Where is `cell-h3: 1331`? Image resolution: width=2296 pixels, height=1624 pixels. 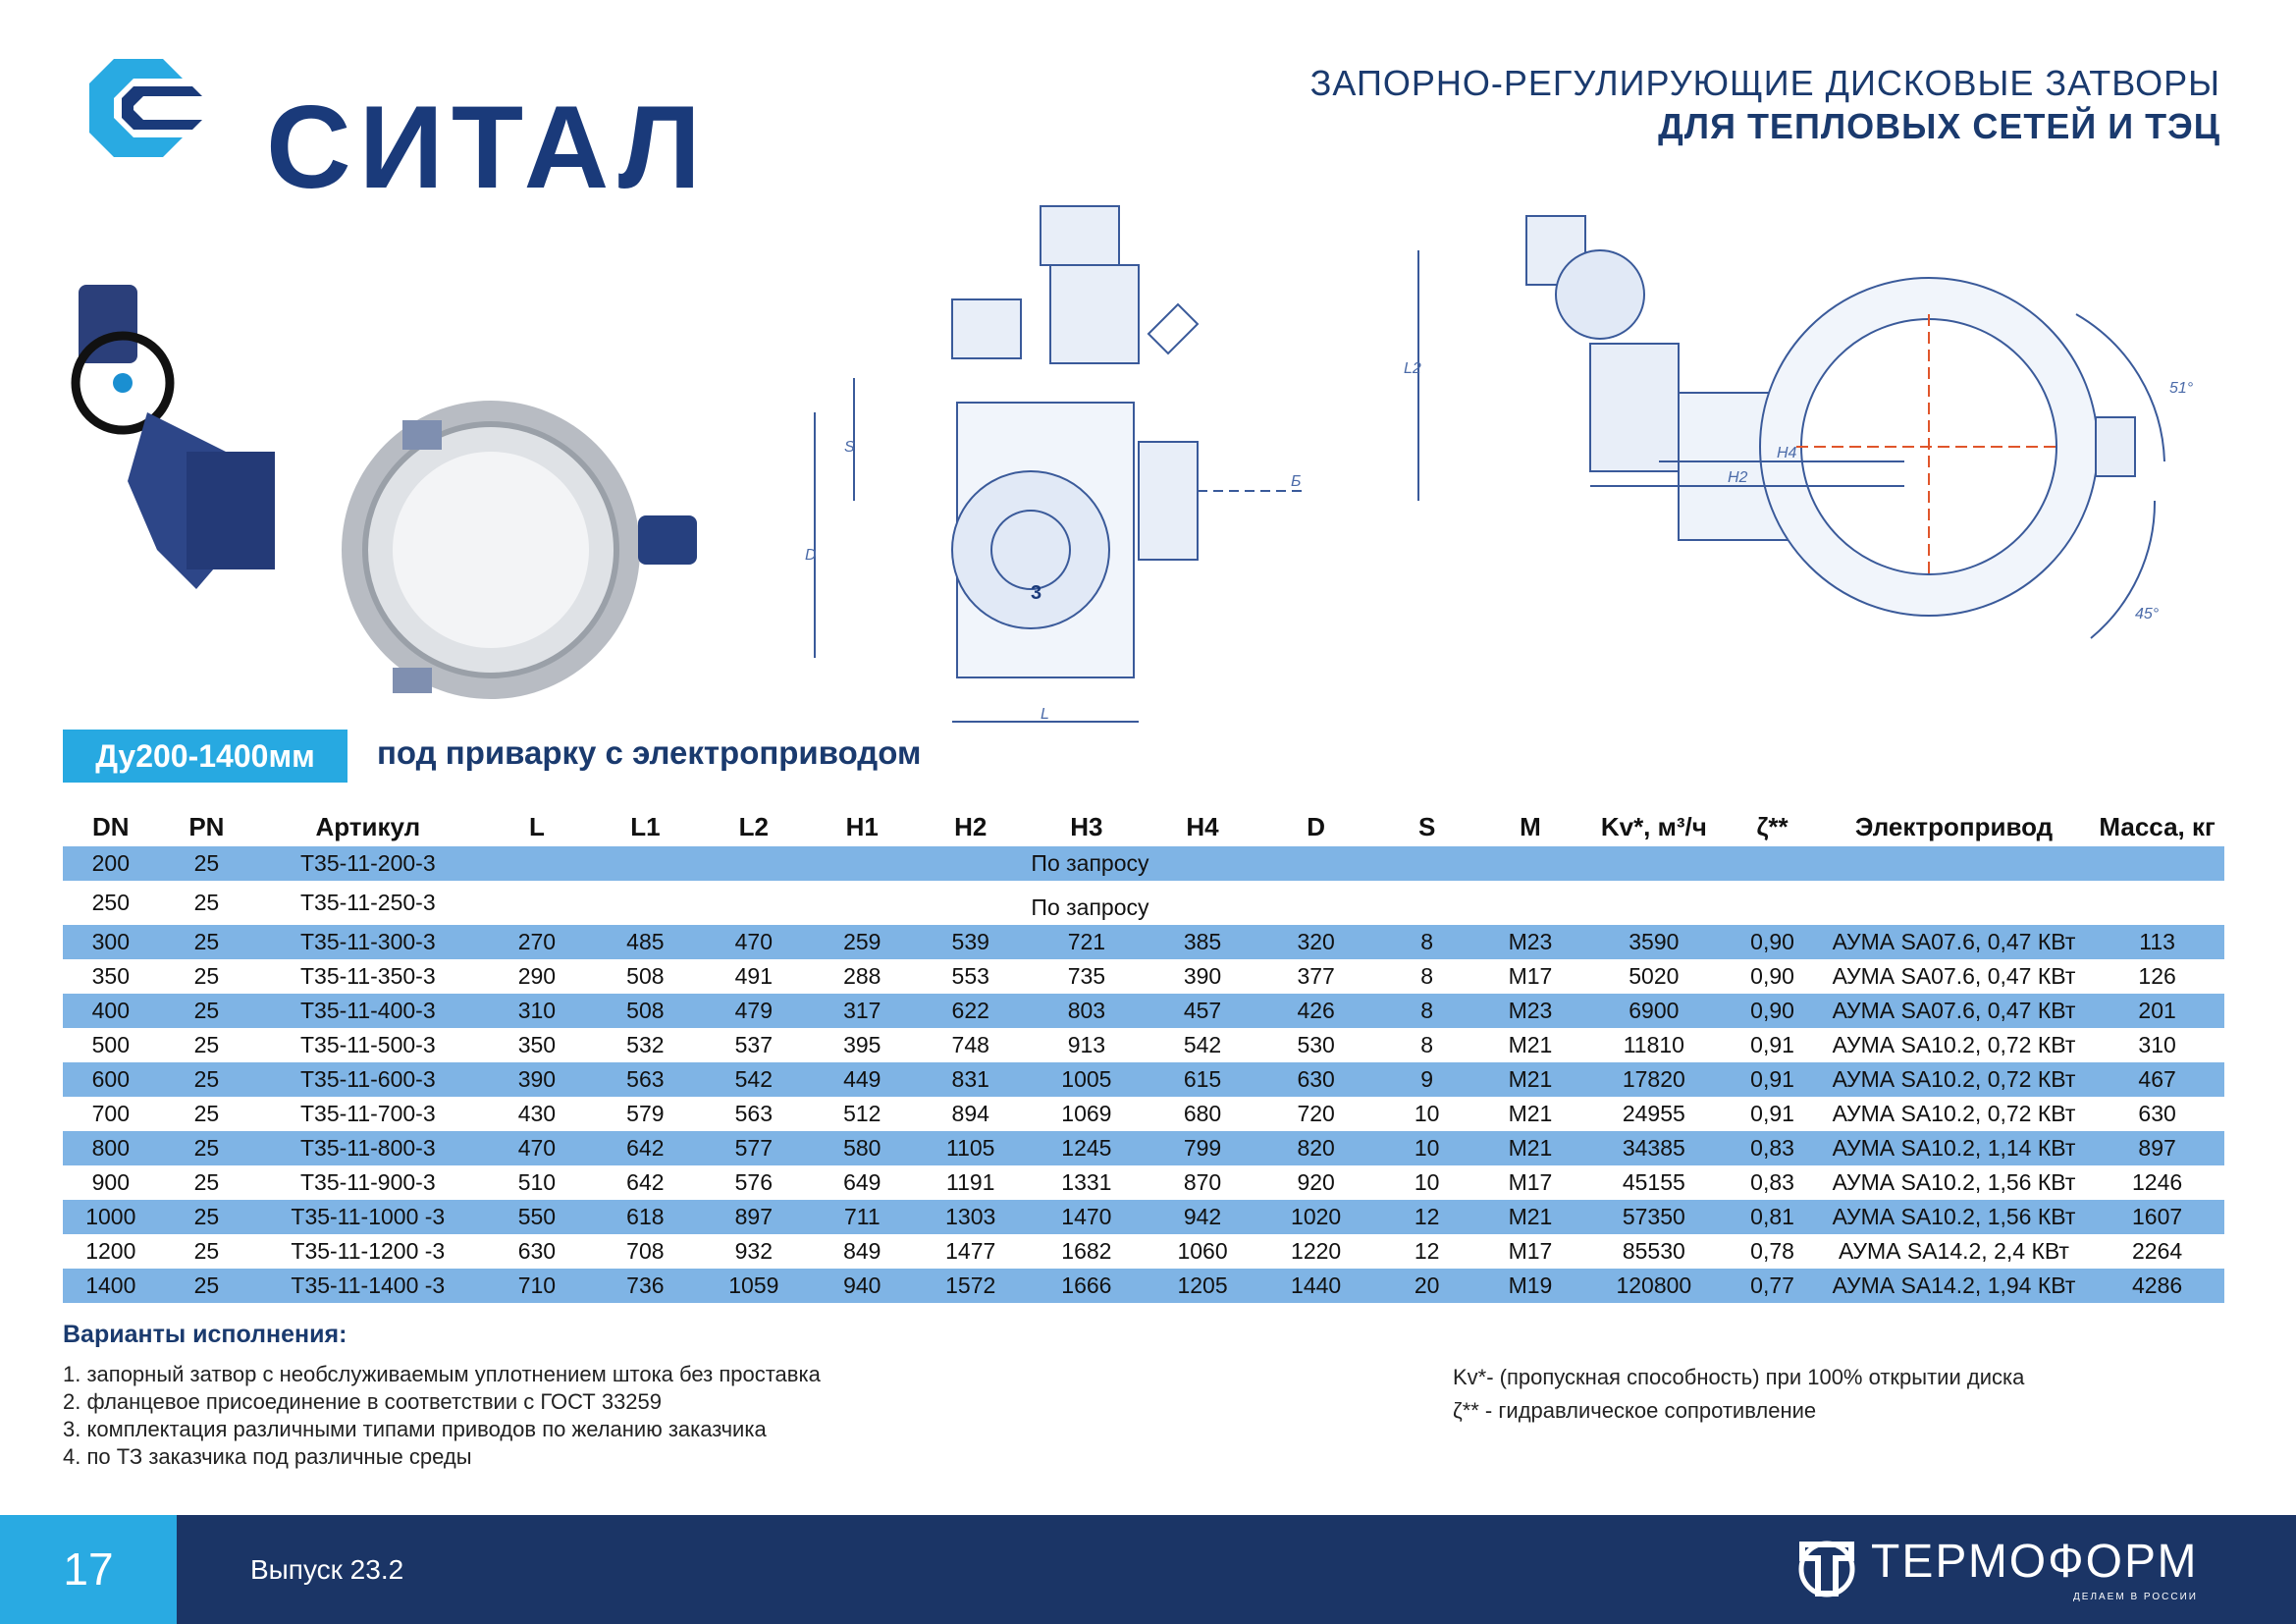
cell-h3: 1331 is located at coordinates (1086, 1182).